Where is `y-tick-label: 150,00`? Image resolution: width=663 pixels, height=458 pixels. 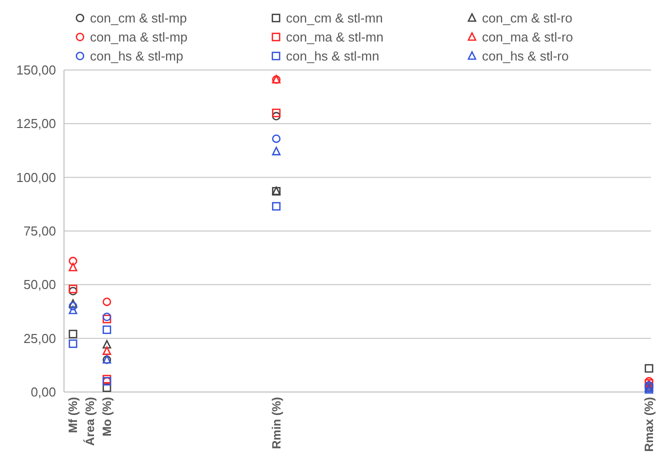
y-tick-label: 150,00 is located at coordinates (36, 70).